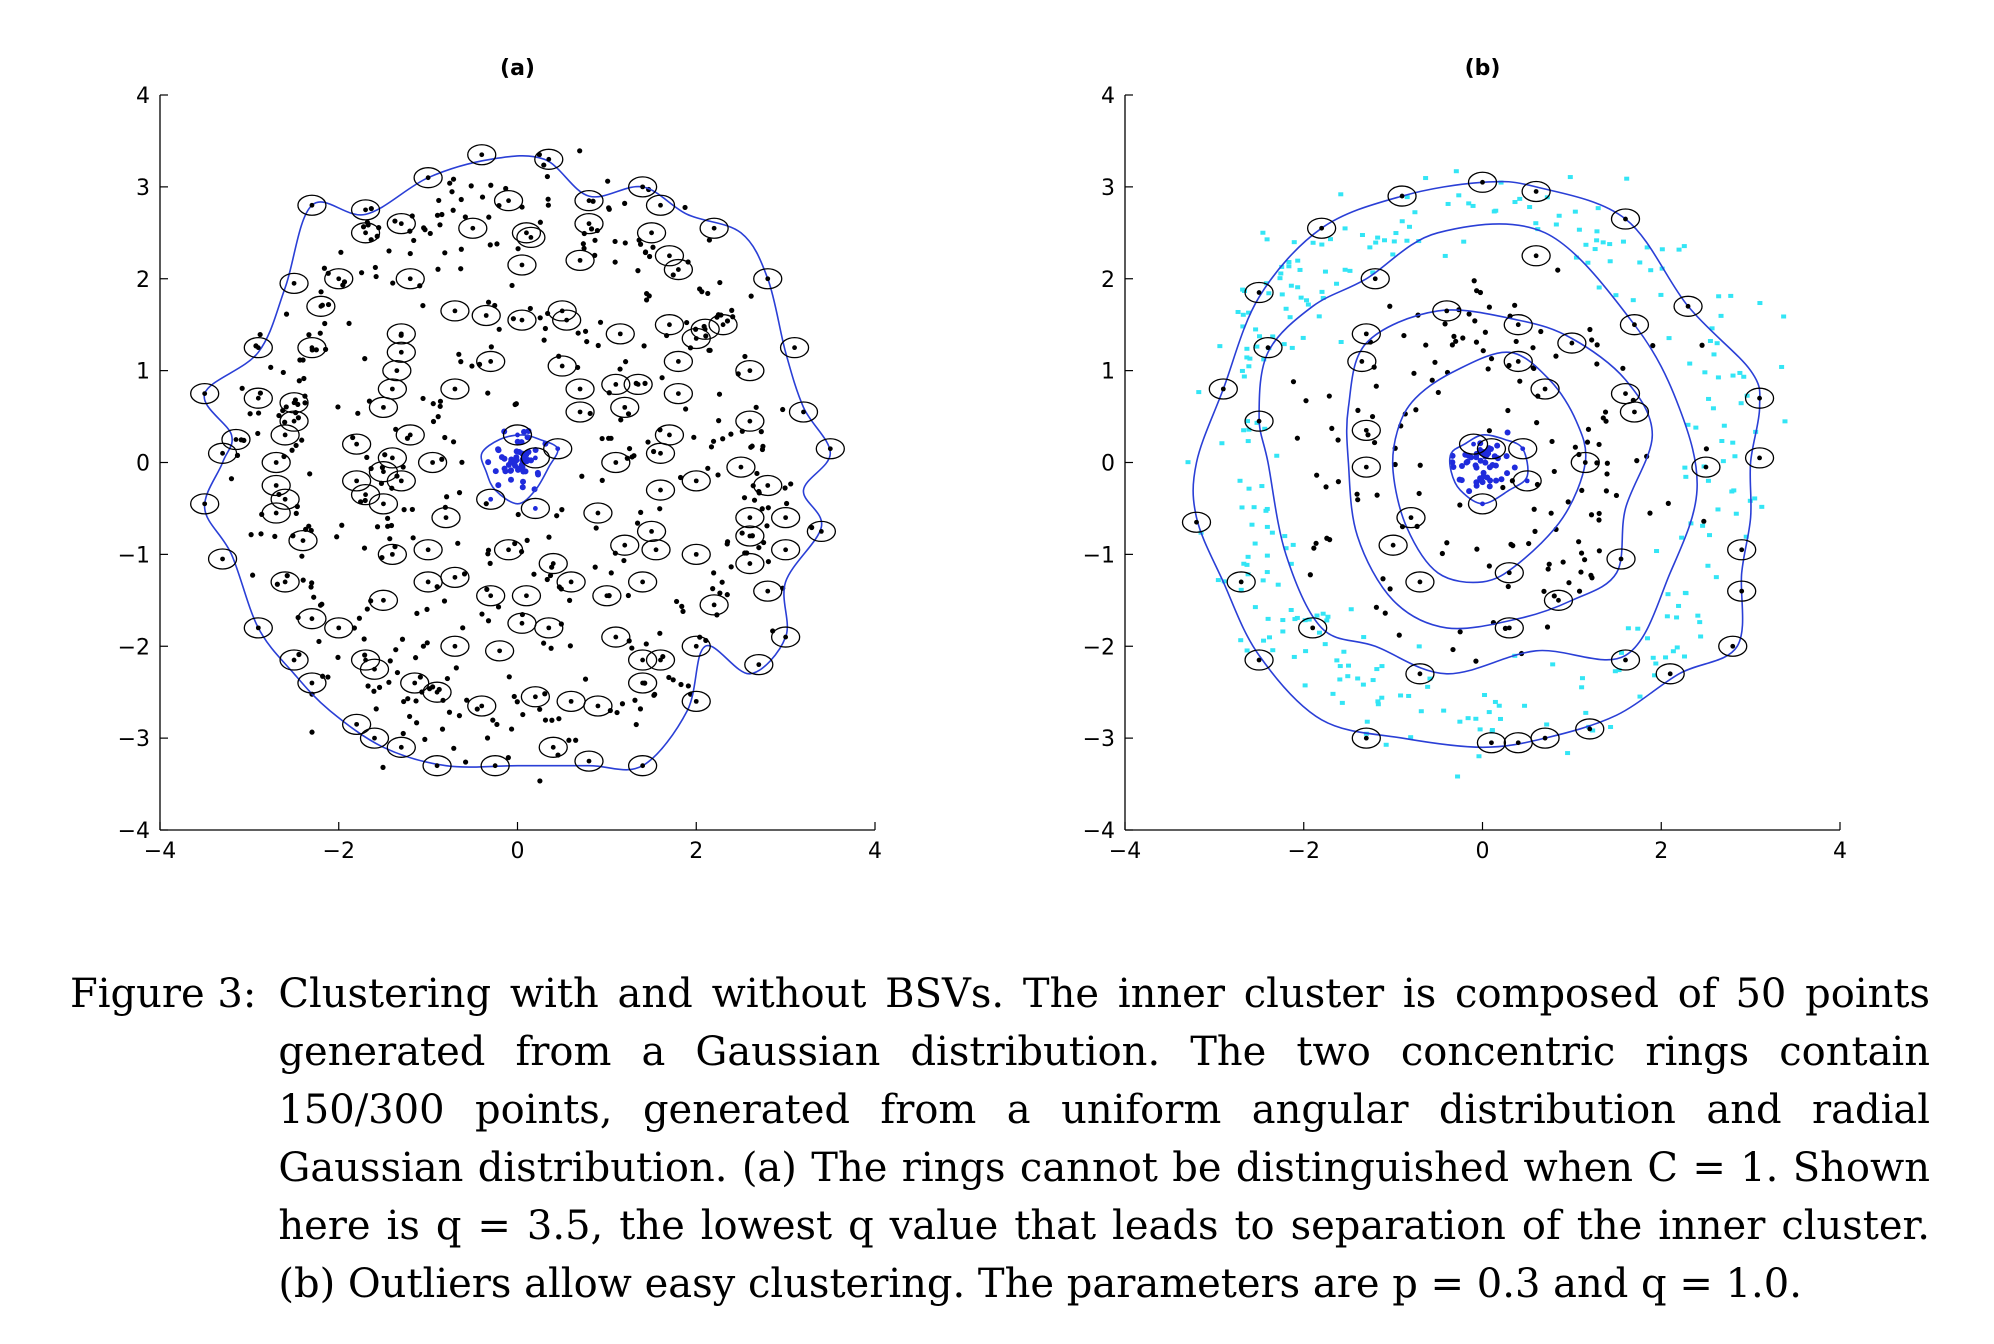 The width and height of the screenshot is (1994, 1344). I want to click on y-tick-label: −4, so click(1099, 831).